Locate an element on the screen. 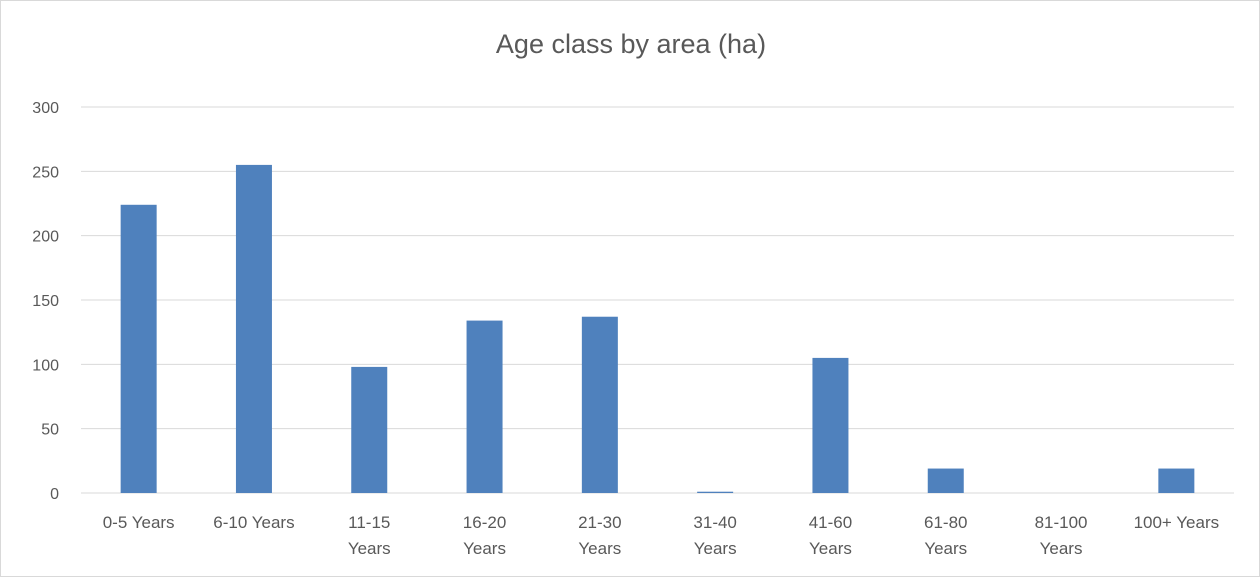  y-tick-label: 100 is located at coordinates (45, 365).